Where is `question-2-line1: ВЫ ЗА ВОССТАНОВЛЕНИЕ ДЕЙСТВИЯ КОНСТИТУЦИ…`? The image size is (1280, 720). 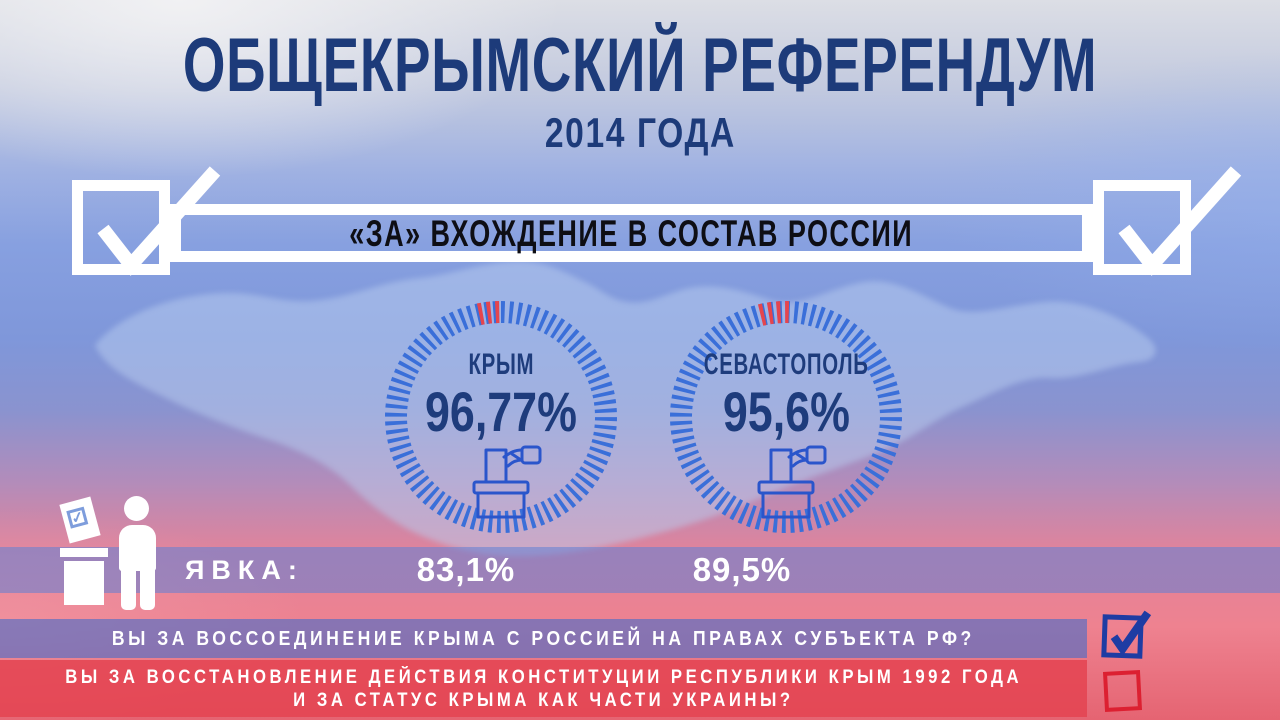
question-2-line1: ВЫ ЗА ВОССТАНОВЛЕНИЕ ДЕЙСТВИЯ КОНСТИТУЦИ… is located at coordinates (543, 677).